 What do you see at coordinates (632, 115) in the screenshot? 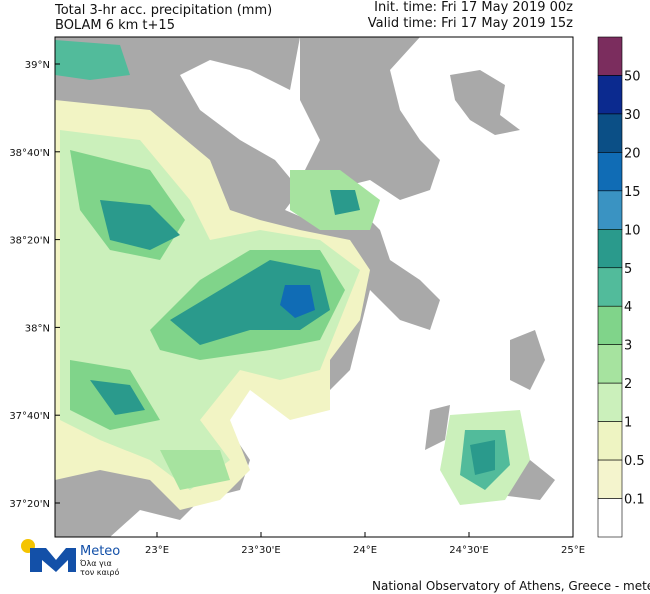
I see `colorbar-label: 30` at bounding box center [632, 115].